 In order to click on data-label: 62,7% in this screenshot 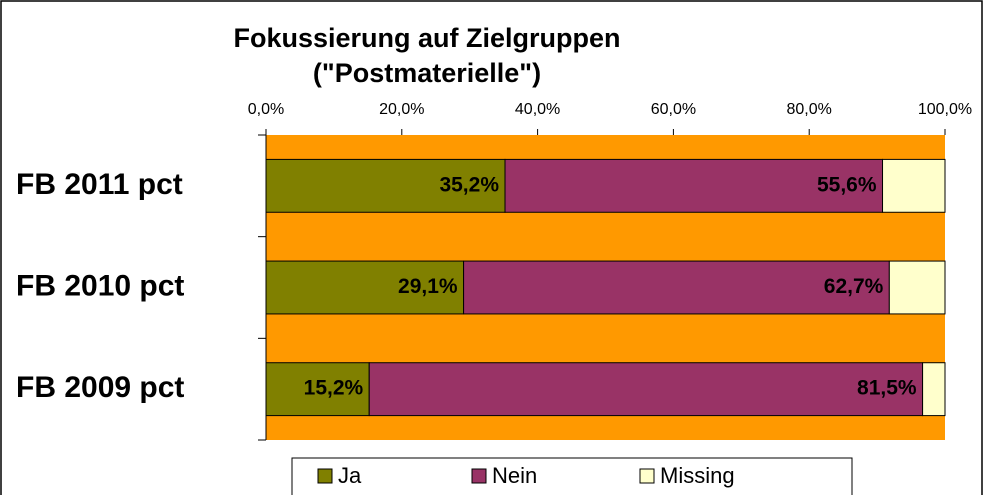, I will do `click(854, 286)`.